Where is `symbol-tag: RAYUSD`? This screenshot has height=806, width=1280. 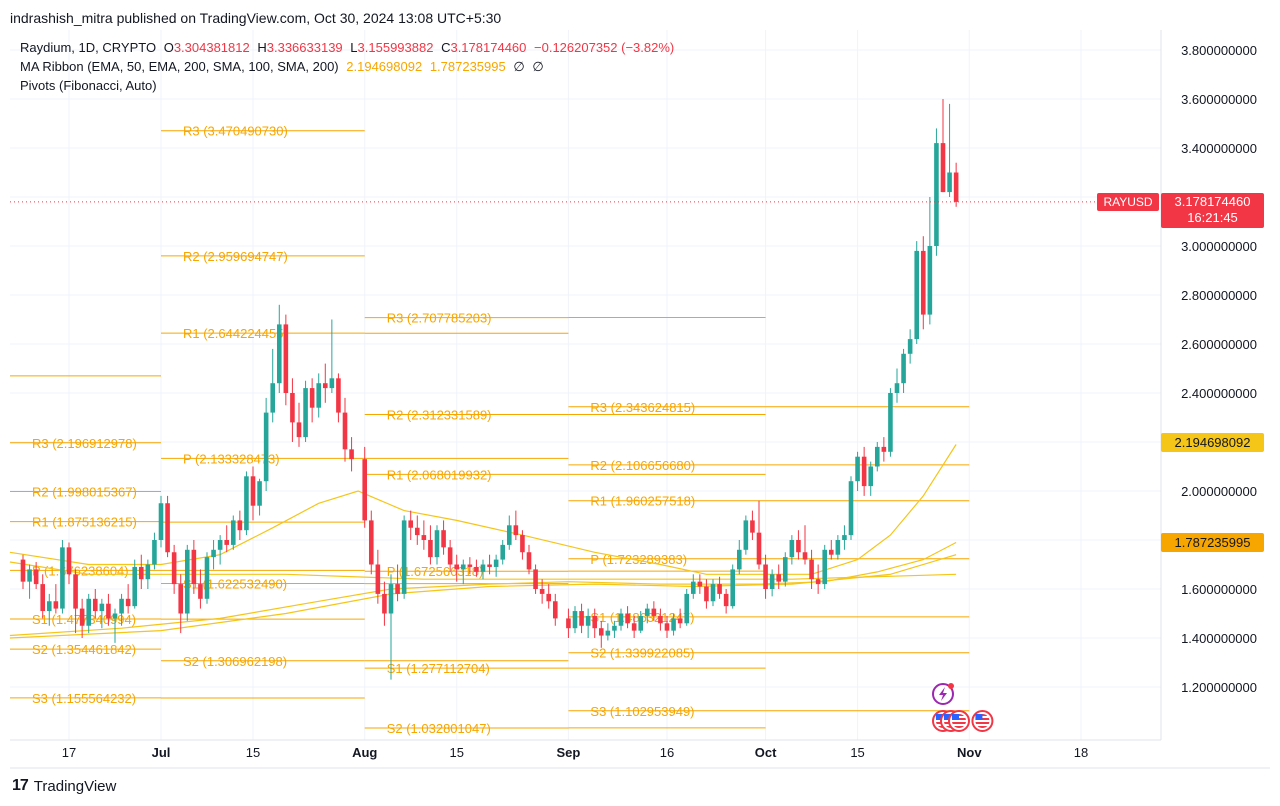 symbol-tag: RAYUSD is located at coordinates (1128, 202).